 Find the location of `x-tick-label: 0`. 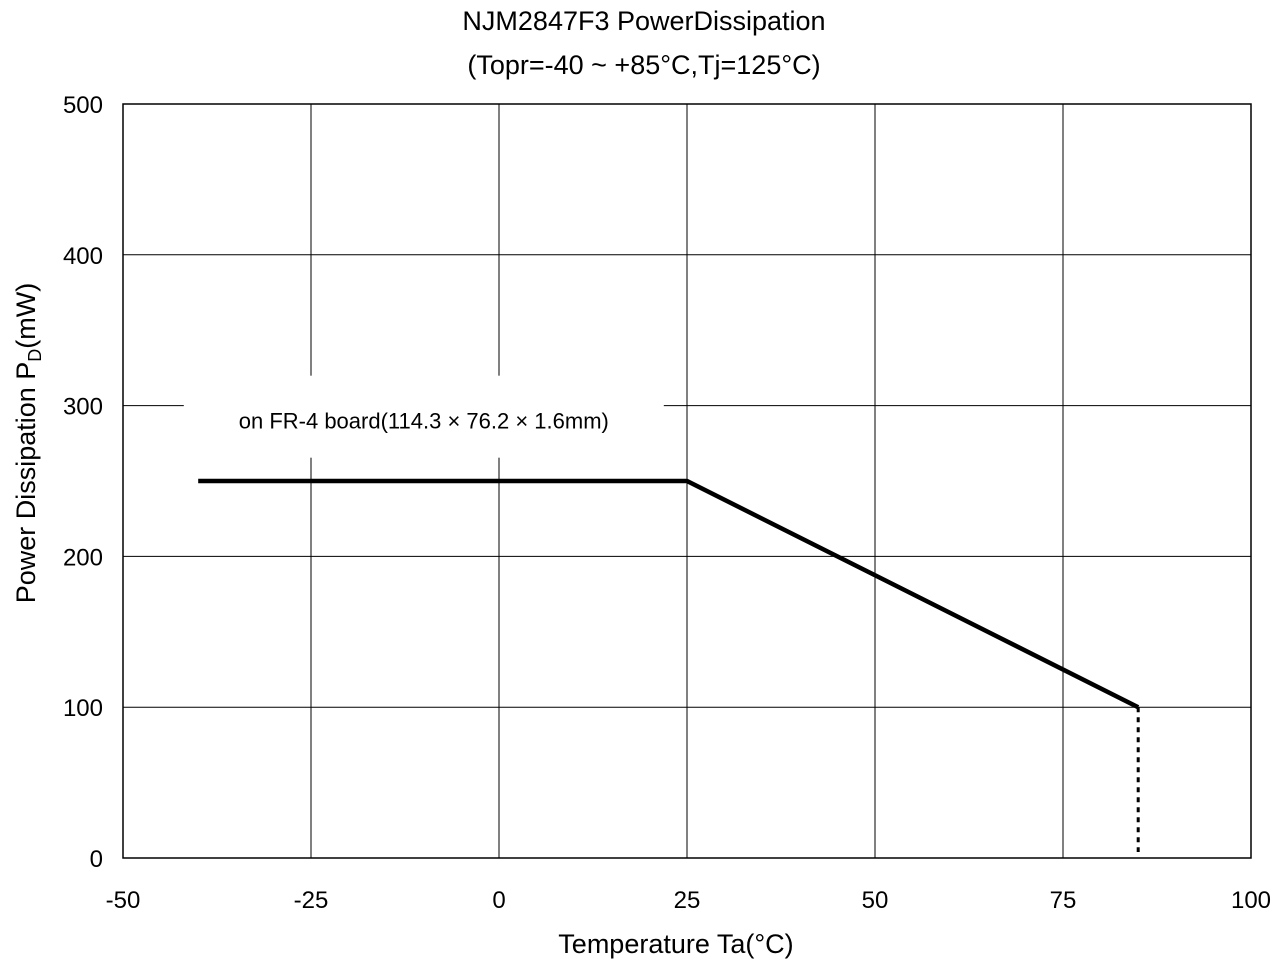

x-tick-label: 0 is located at coordinates (498, 900).